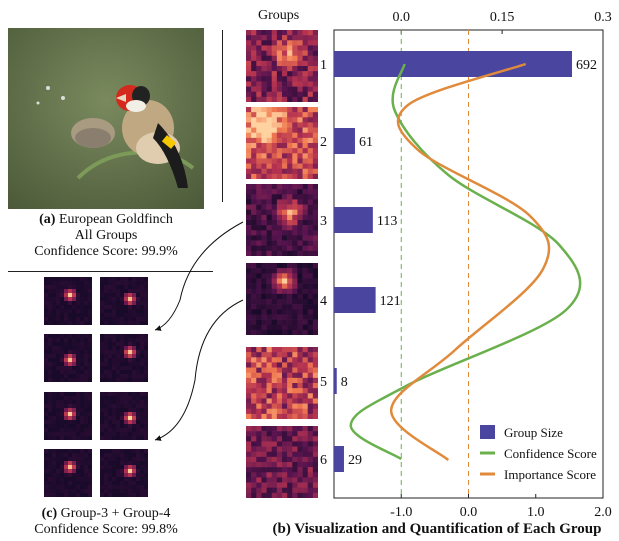 This screenshot has height=541, width=619. Describe the element at coordinates (323, 382) in the screenshot. I see `group-number-5: 5` at that location.